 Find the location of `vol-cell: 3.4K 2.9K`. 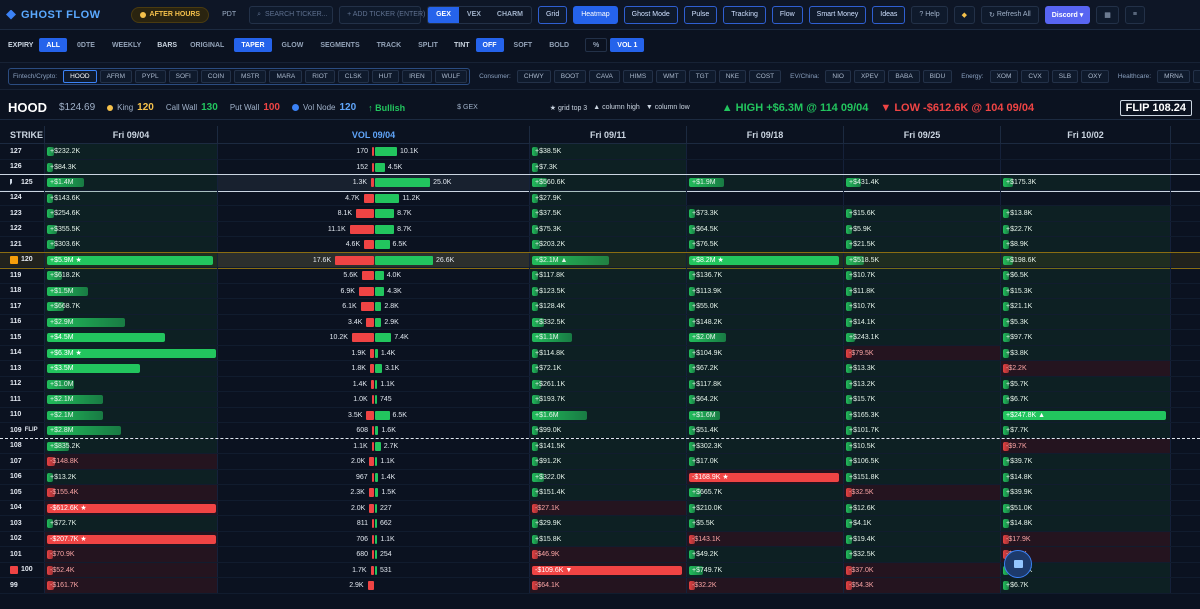

vol-cell: 3.4K 2.9K is located at coordinates (374, 321).